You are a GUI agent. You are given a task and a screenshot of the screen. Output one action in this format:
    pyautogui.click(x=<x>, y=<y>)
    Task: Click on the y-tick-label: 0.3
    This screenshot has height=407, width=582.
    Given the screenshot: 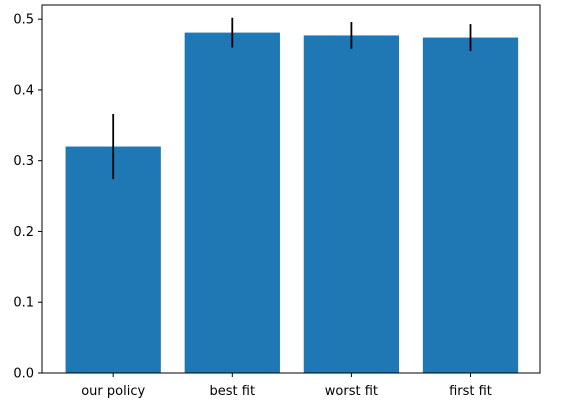 What is the action you would take?
    pyautogui.click(x=23, y=161)
    